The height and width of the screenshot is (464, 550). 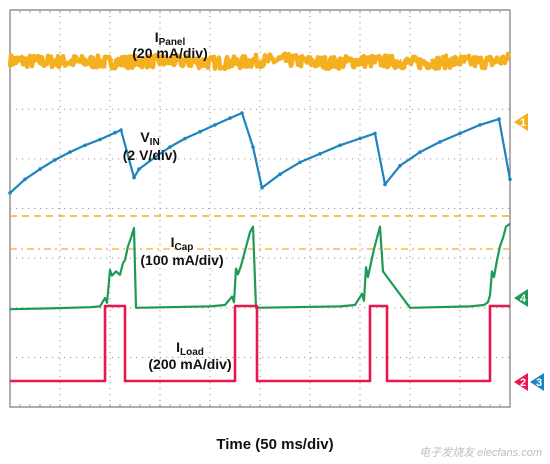 I want to click on trace-scale-ipanel: (20 mA/div), so click(x=169, y=53).